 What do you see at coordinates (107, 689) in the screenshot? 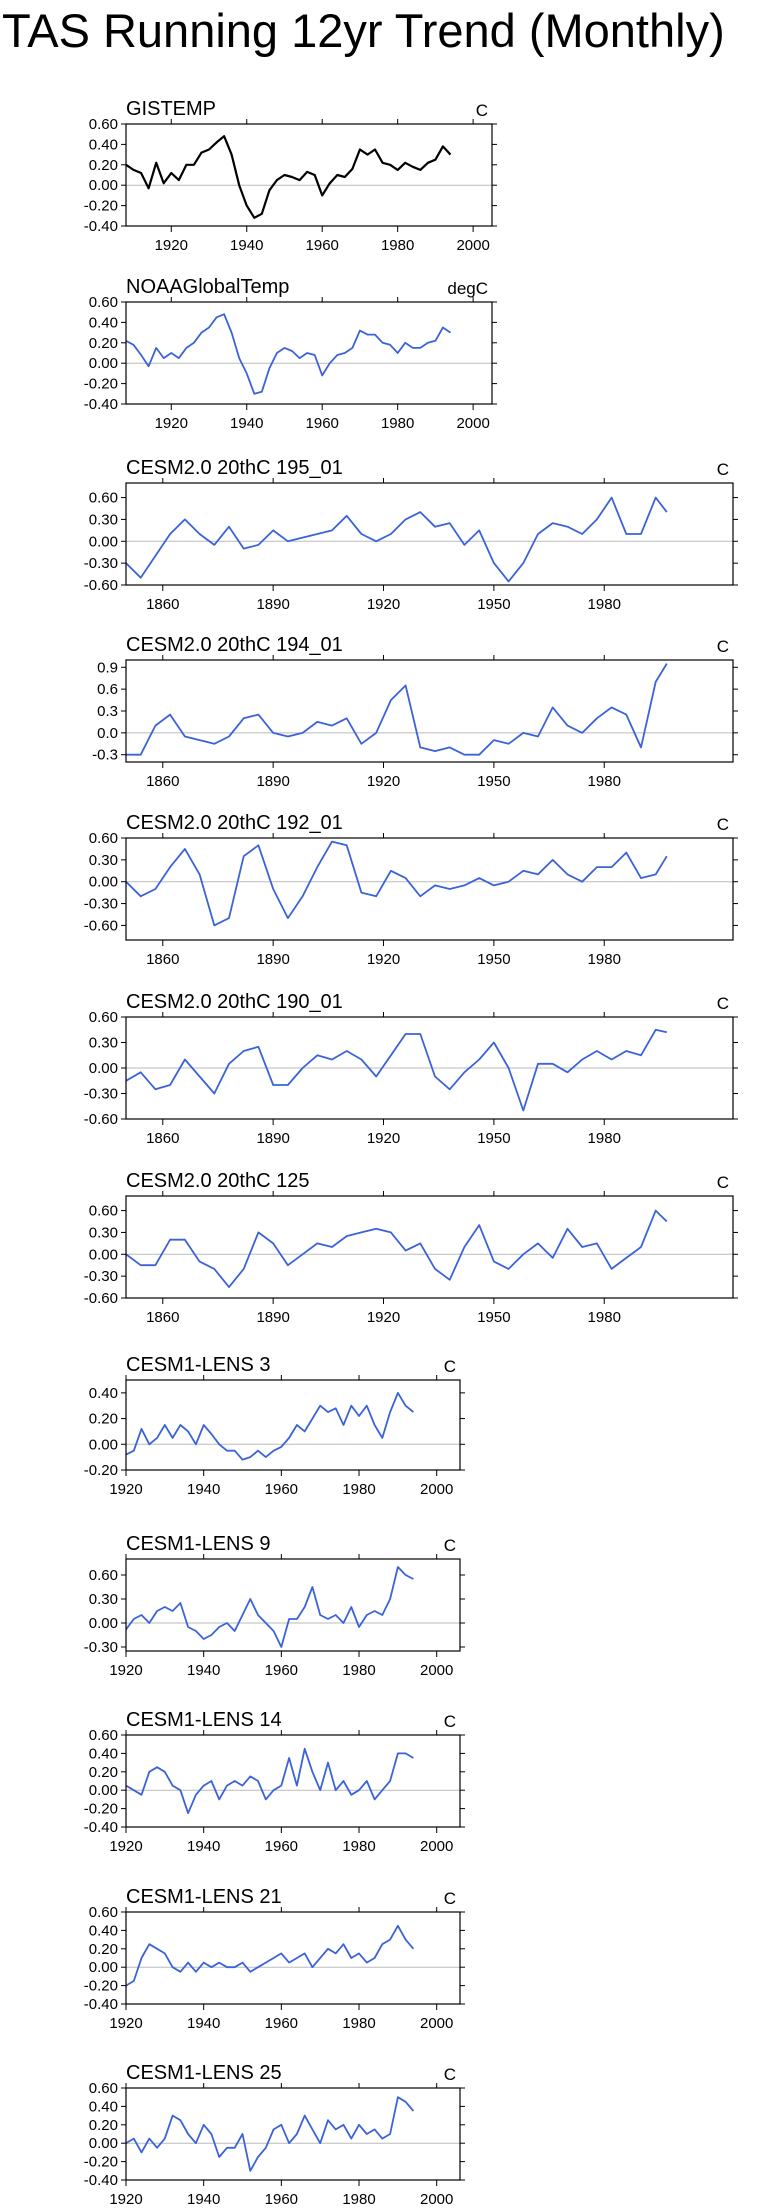
I see `y-tick-label: 0.6` at bounding box center [107, 689].